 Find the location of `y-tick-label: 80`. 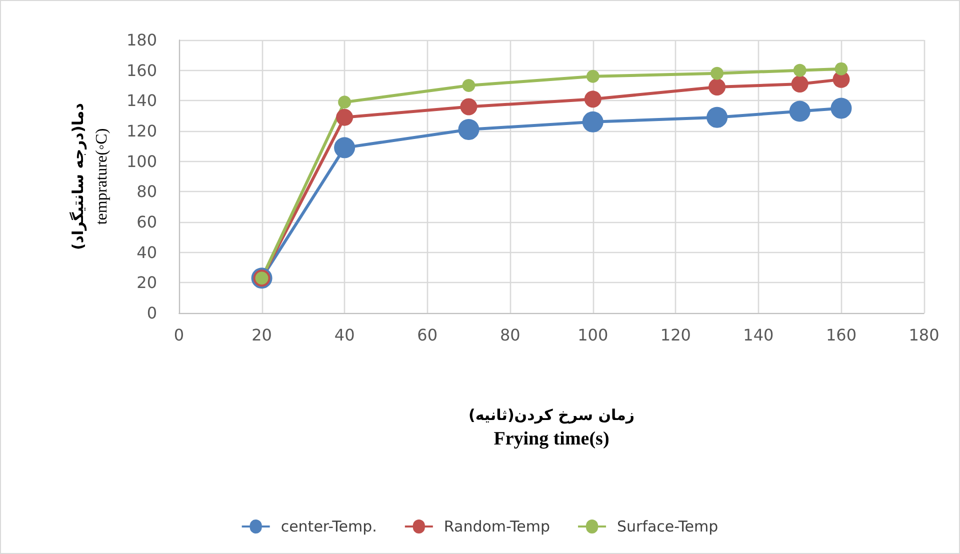

y-tick-label: 80 is located at coordinates (146, 192).